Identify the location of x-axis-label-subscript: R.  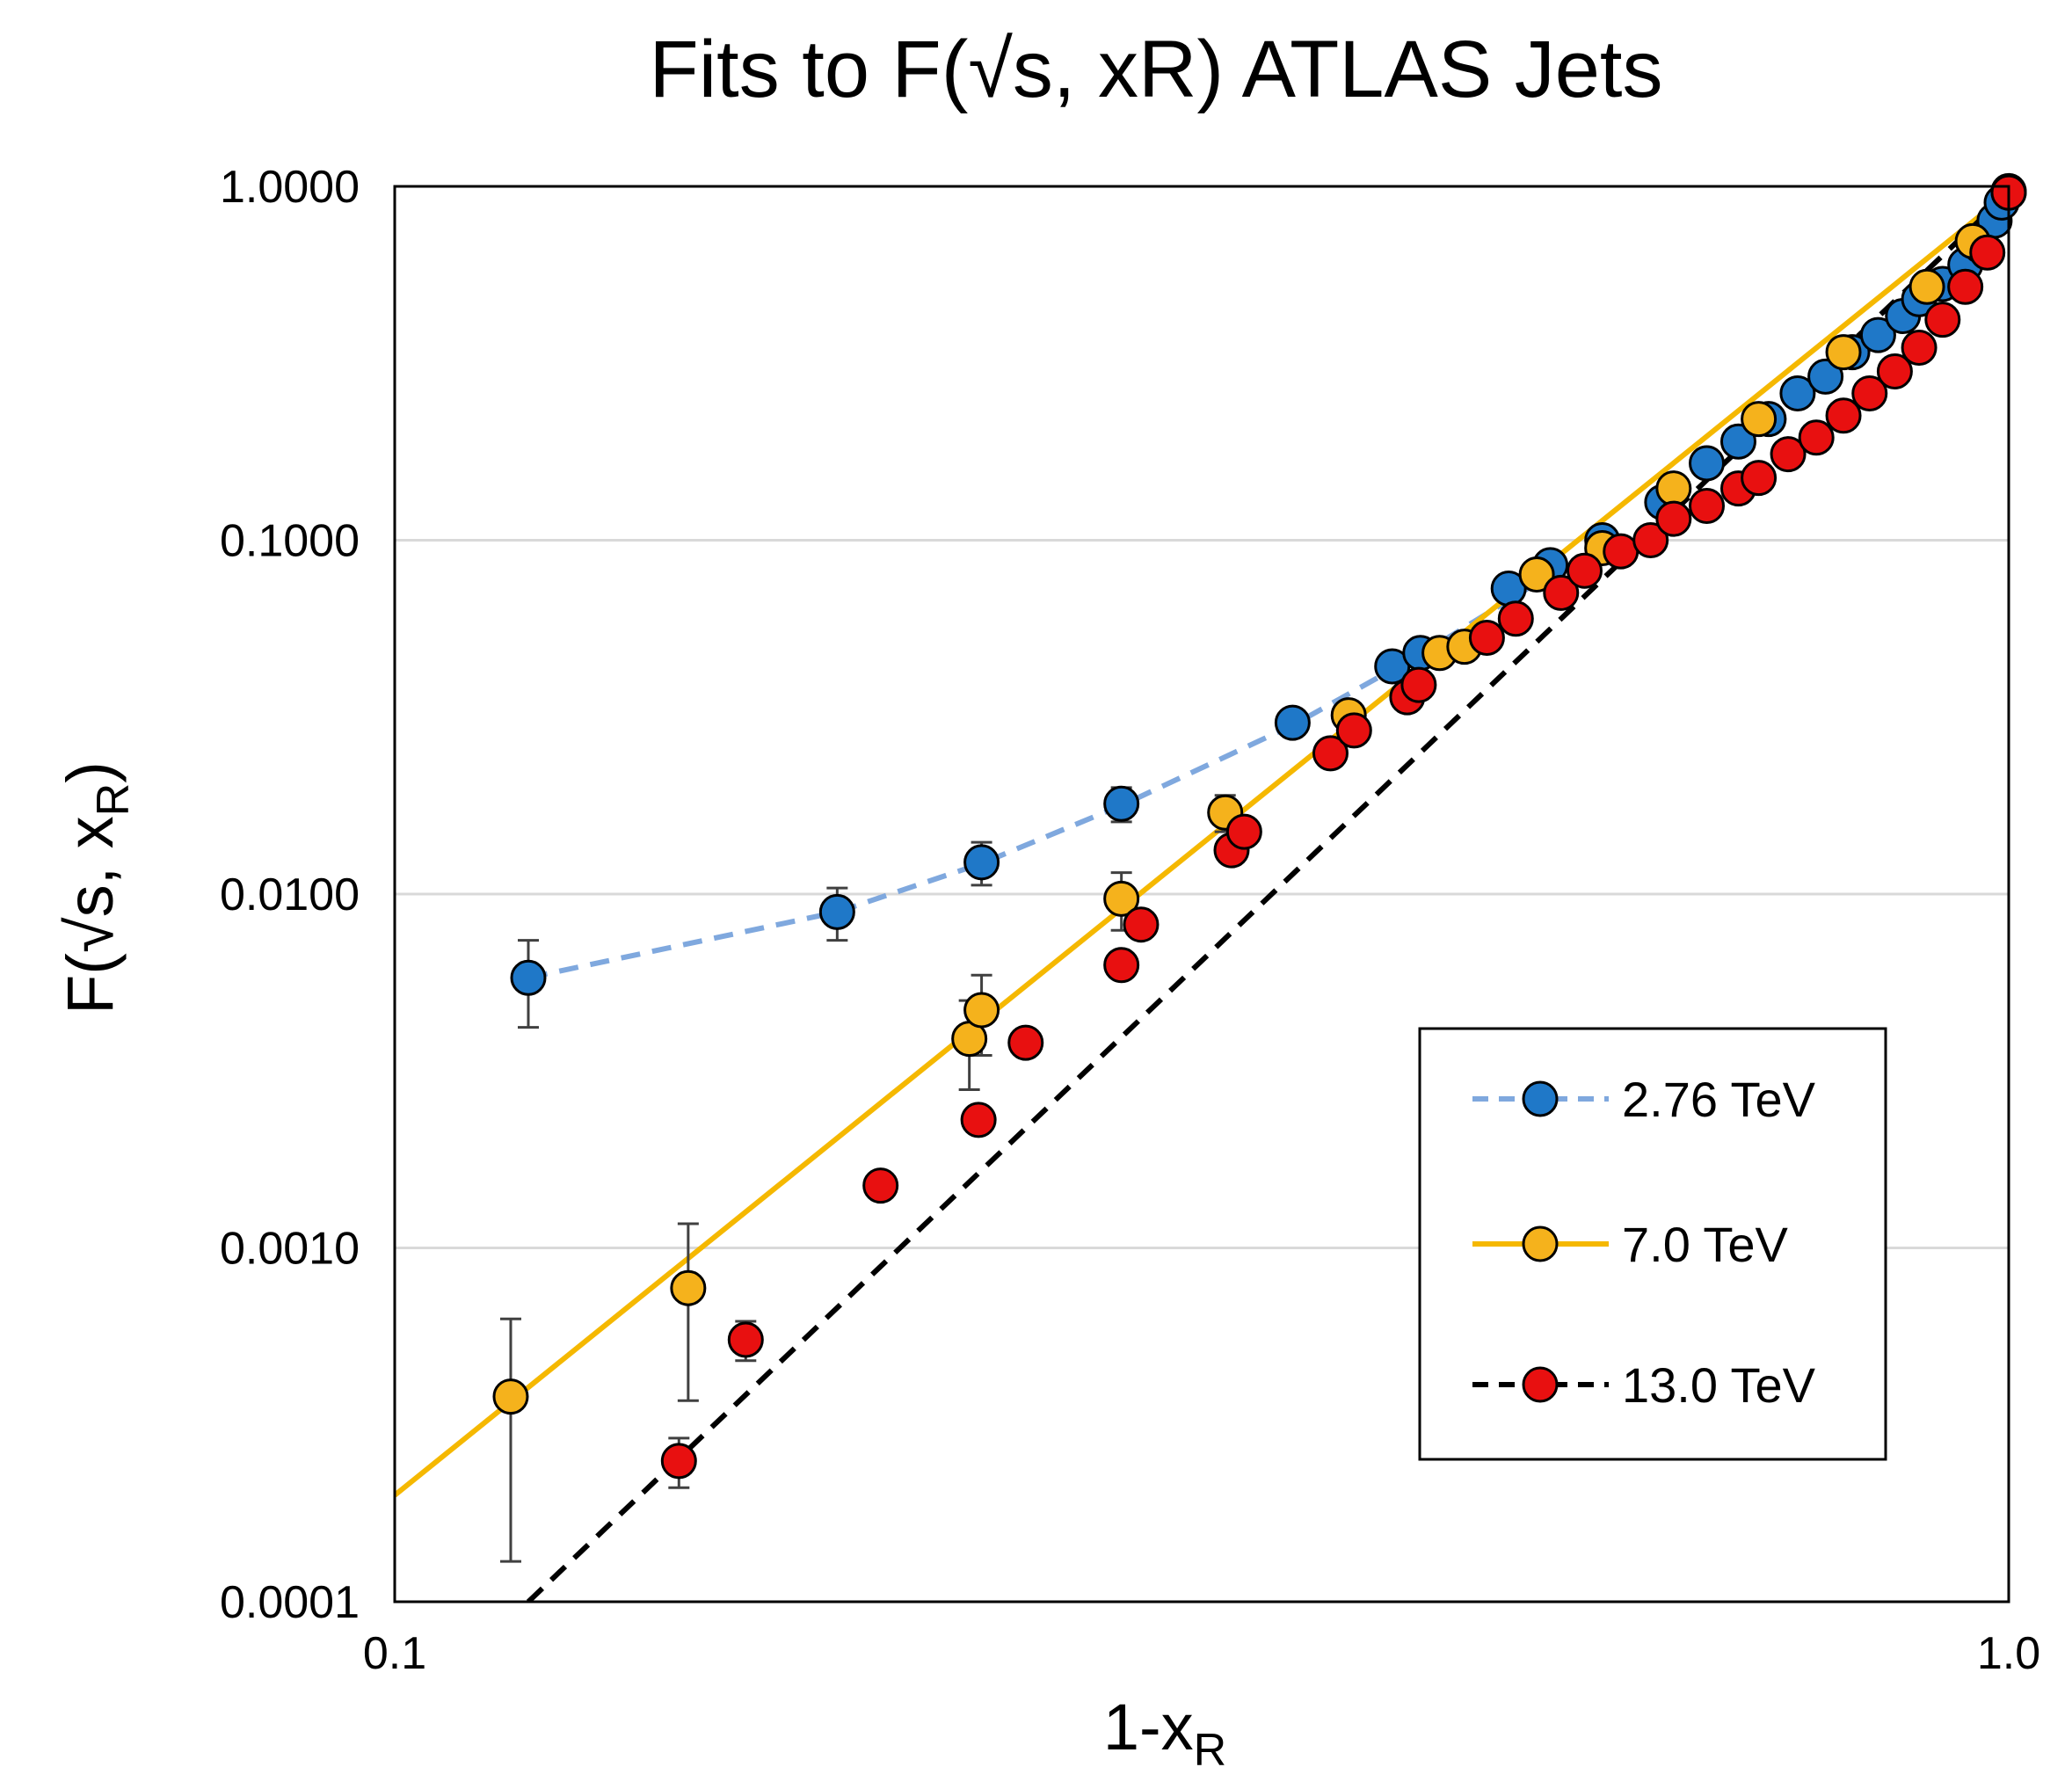
(1210, 1750).